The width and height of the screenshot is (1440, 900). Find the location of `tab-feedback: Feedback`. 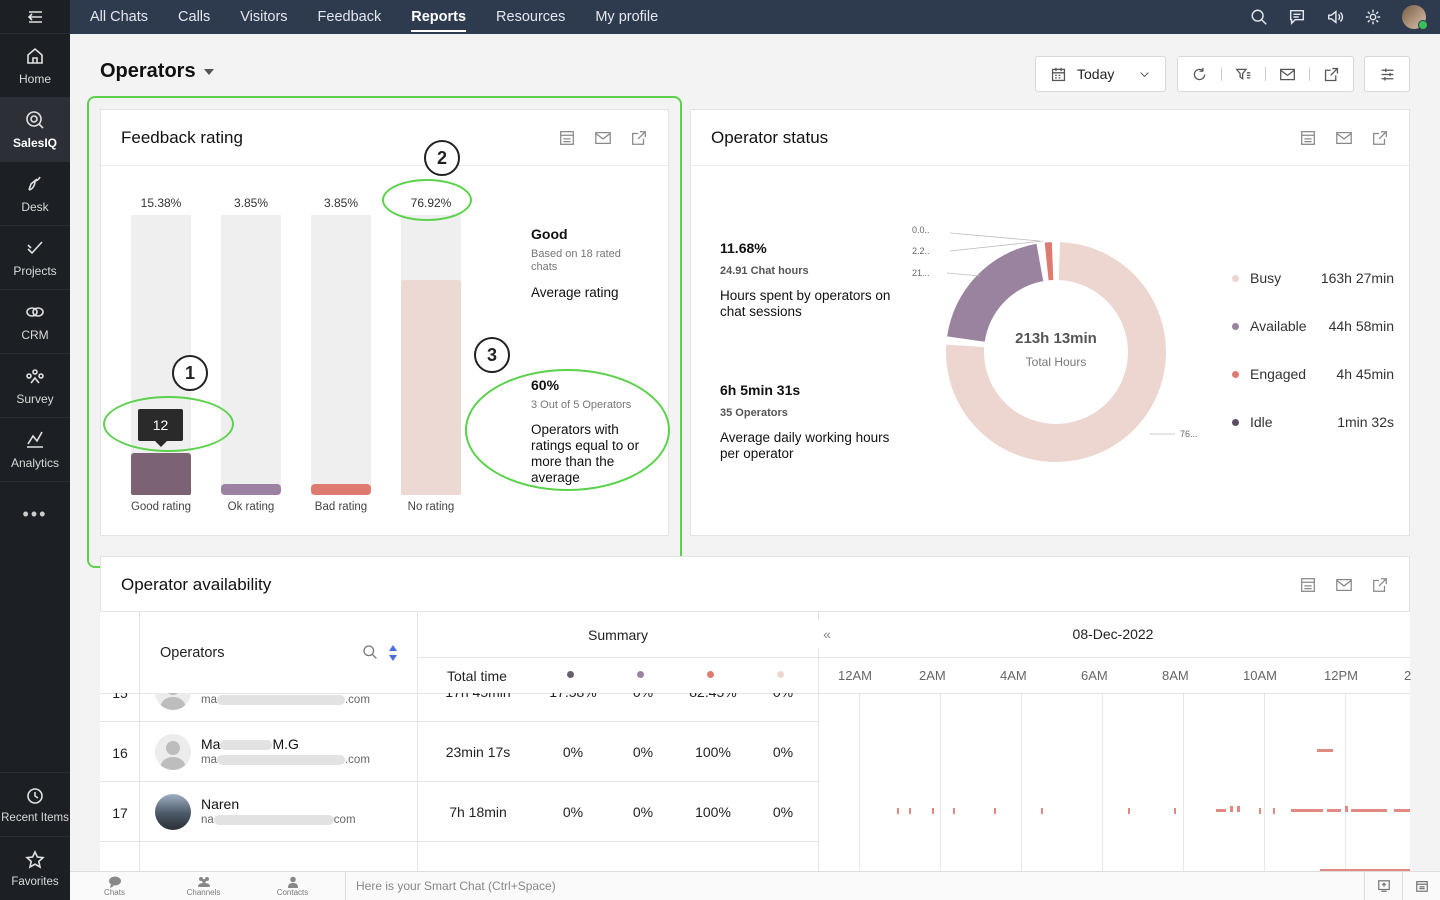

tab-feedback: Feedback is located at coordinates (349, 17).